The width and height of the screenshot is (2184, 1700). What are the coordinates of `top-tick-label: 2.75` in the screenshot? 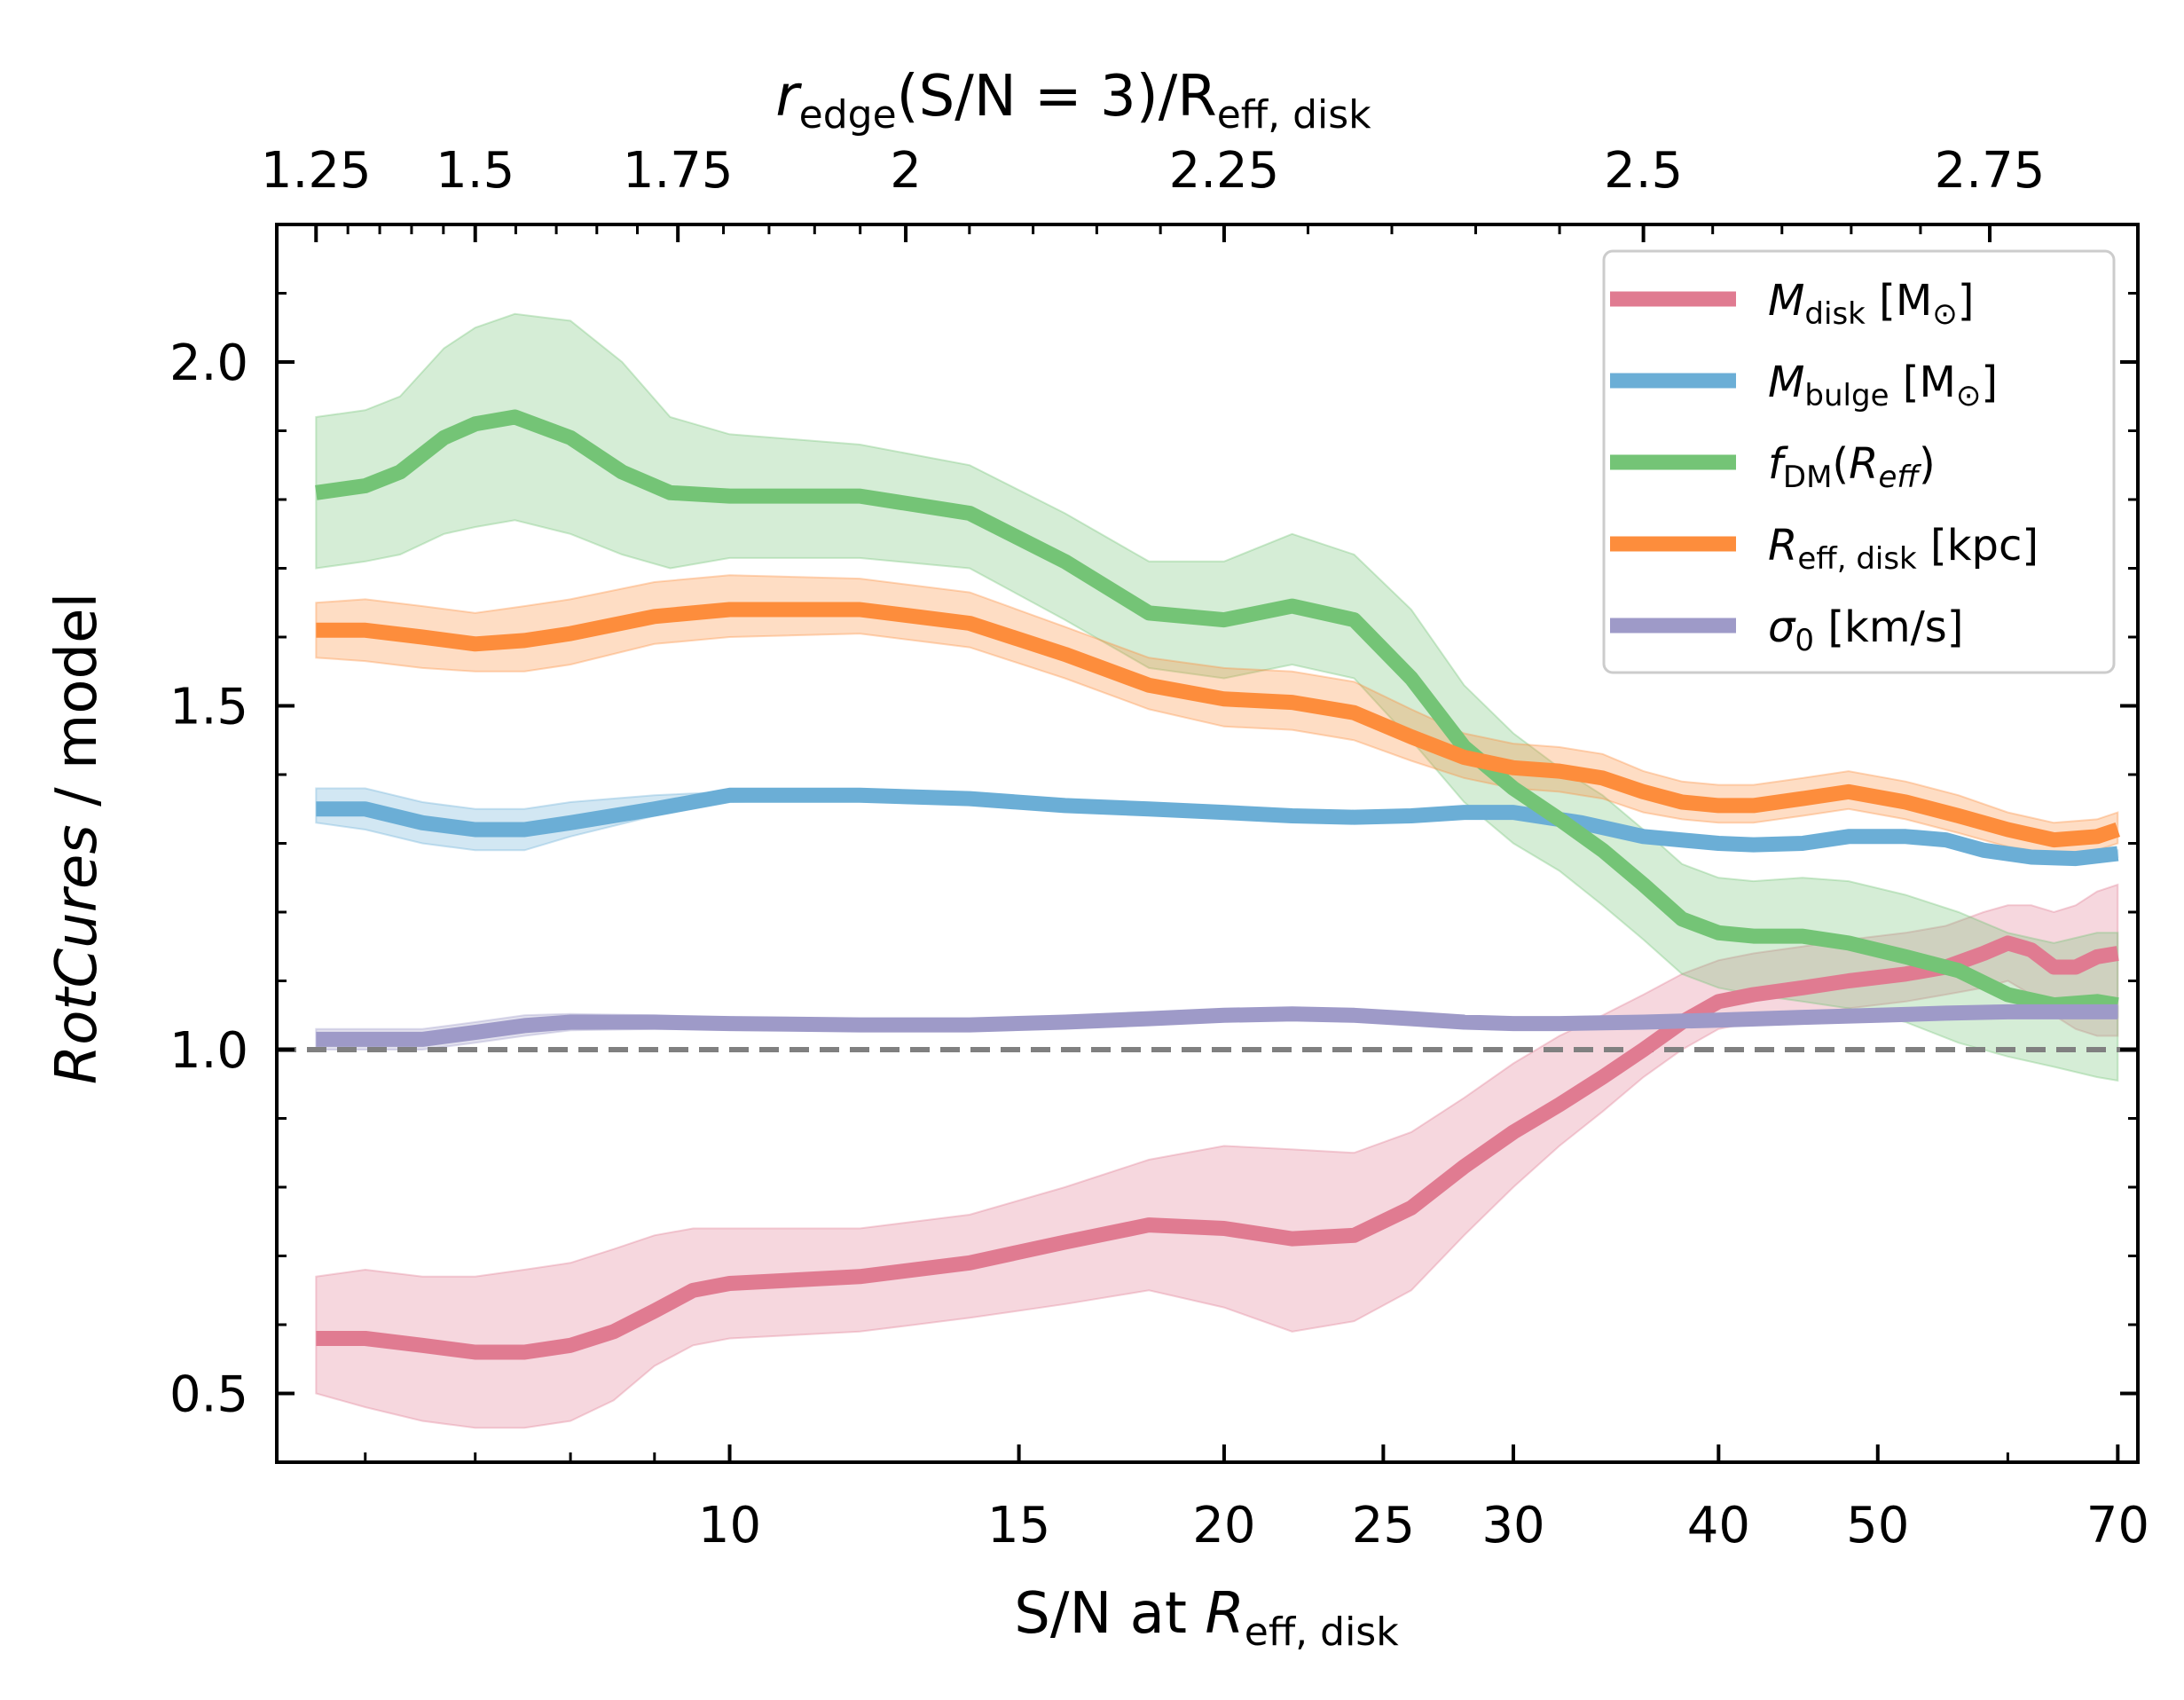 It's located at (1991, 171).